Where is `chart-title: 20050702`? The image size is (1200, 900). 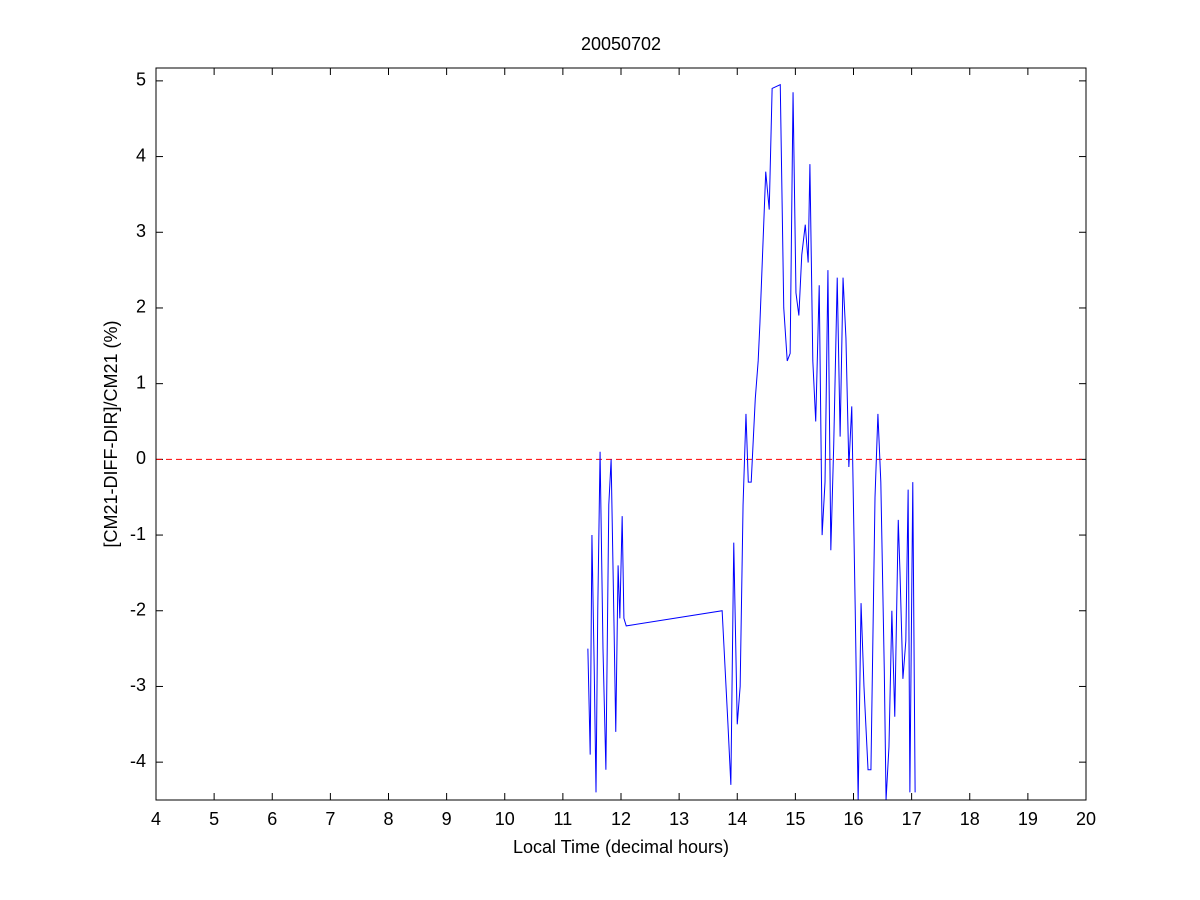
chart-title: 20050702 is located at coordinates (621, 44).